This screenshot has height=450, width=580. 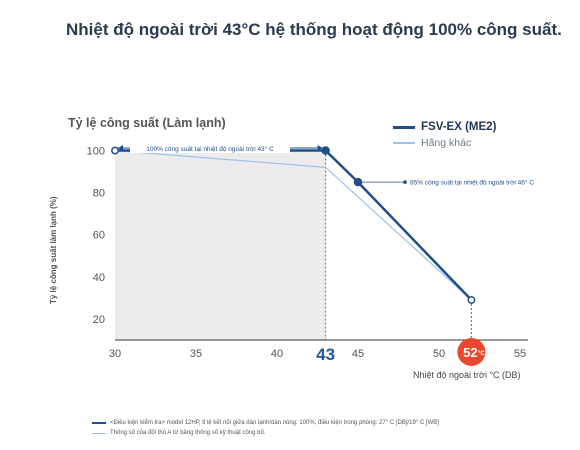 I want to click on legend-item-other: Hãng khác, so click(x=444, y=143).